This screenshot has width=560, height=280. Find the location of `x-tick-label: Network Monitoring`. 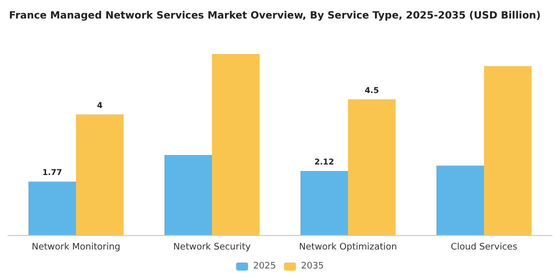

x-tick-label: Network Monitoring is located at coordinates (76, 247).